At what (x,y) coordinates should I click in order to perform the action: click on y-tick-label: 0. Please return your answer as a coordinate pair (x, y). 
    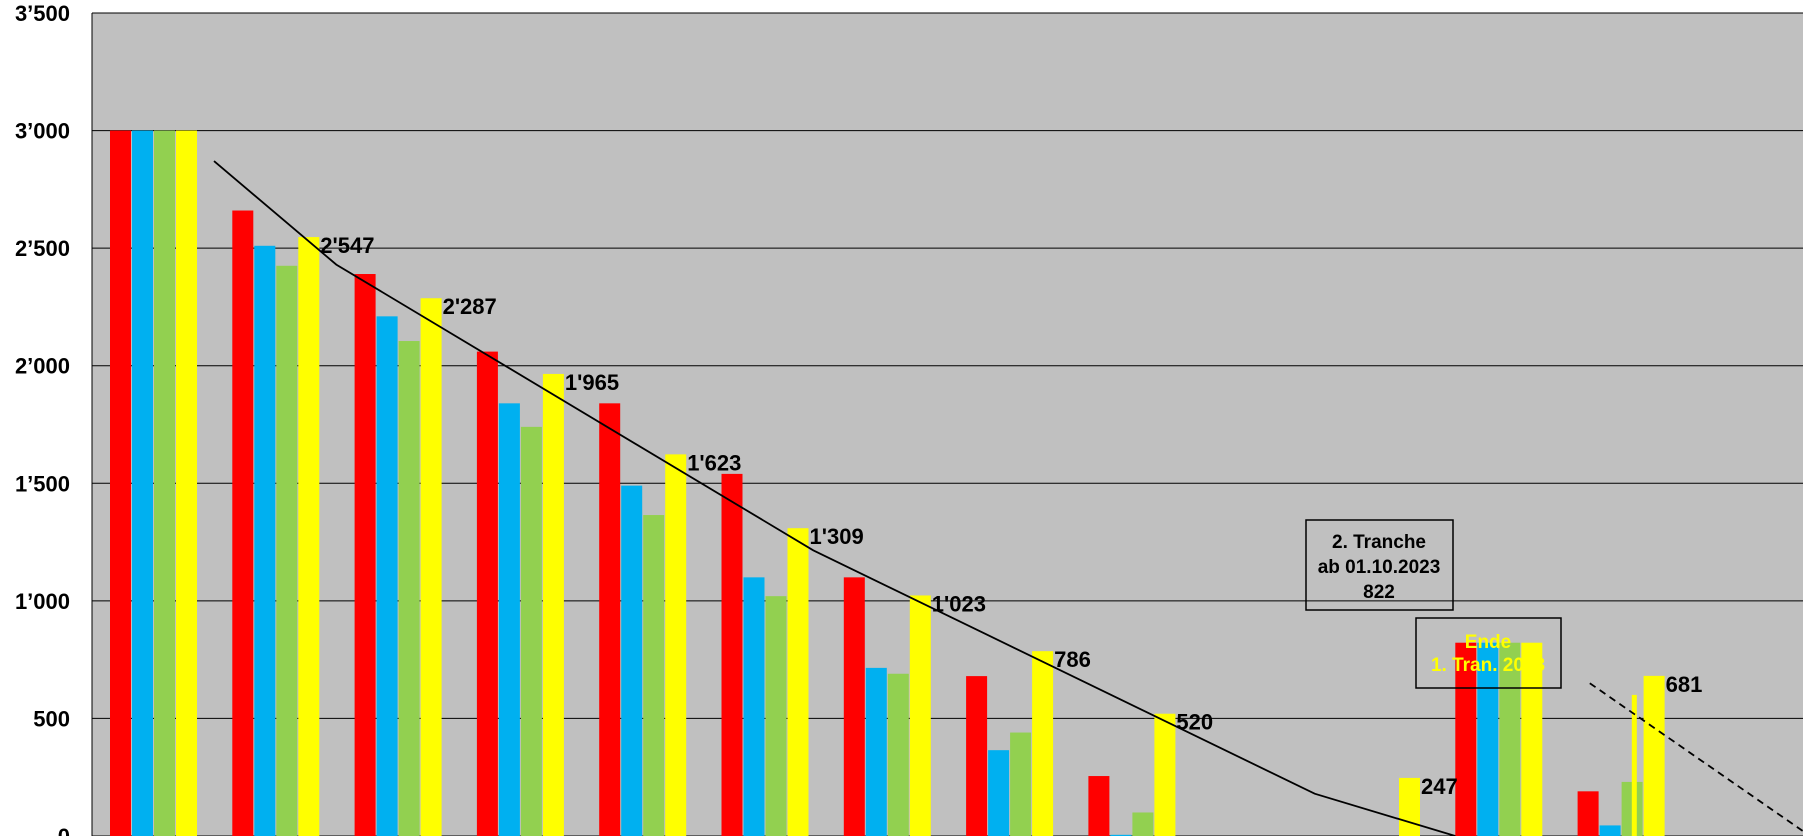
    Looking at the image, I should click on (64, 830).